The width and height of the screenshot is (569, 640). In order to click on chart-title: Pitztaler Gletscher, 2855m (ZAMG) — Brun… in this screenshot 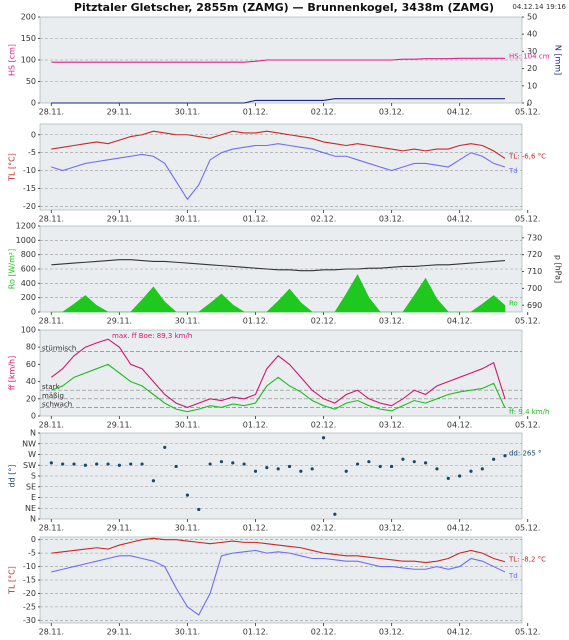, I will do `click(284, 7)`.